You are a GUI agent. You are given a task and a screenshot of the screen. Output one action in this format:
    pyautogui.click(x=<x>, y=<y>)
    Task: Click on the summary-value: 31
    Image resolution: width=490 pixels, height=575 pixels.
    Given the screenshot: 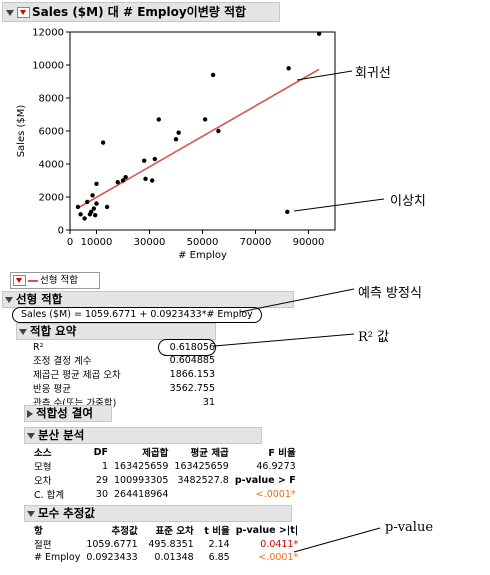 What is the action you would take?
    pyautogui.click(x=208, y=402)
    